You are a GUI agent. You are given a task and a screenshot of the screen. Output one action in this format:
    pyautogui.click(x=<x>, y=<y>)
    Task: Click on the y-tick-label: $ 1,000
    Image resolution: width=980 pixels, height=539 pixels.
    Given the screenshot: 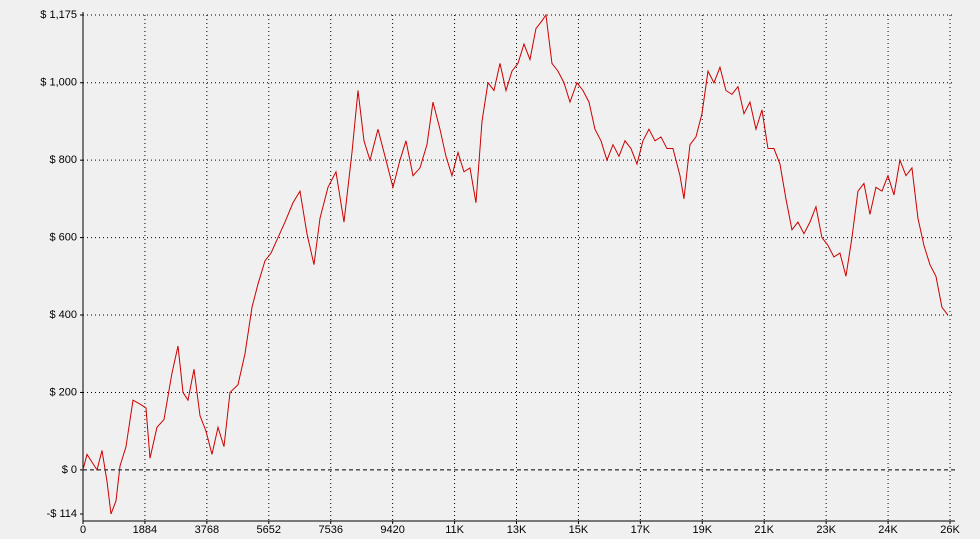 What is the action you would take?
    pyautogui.click(x=58, y=83)
    